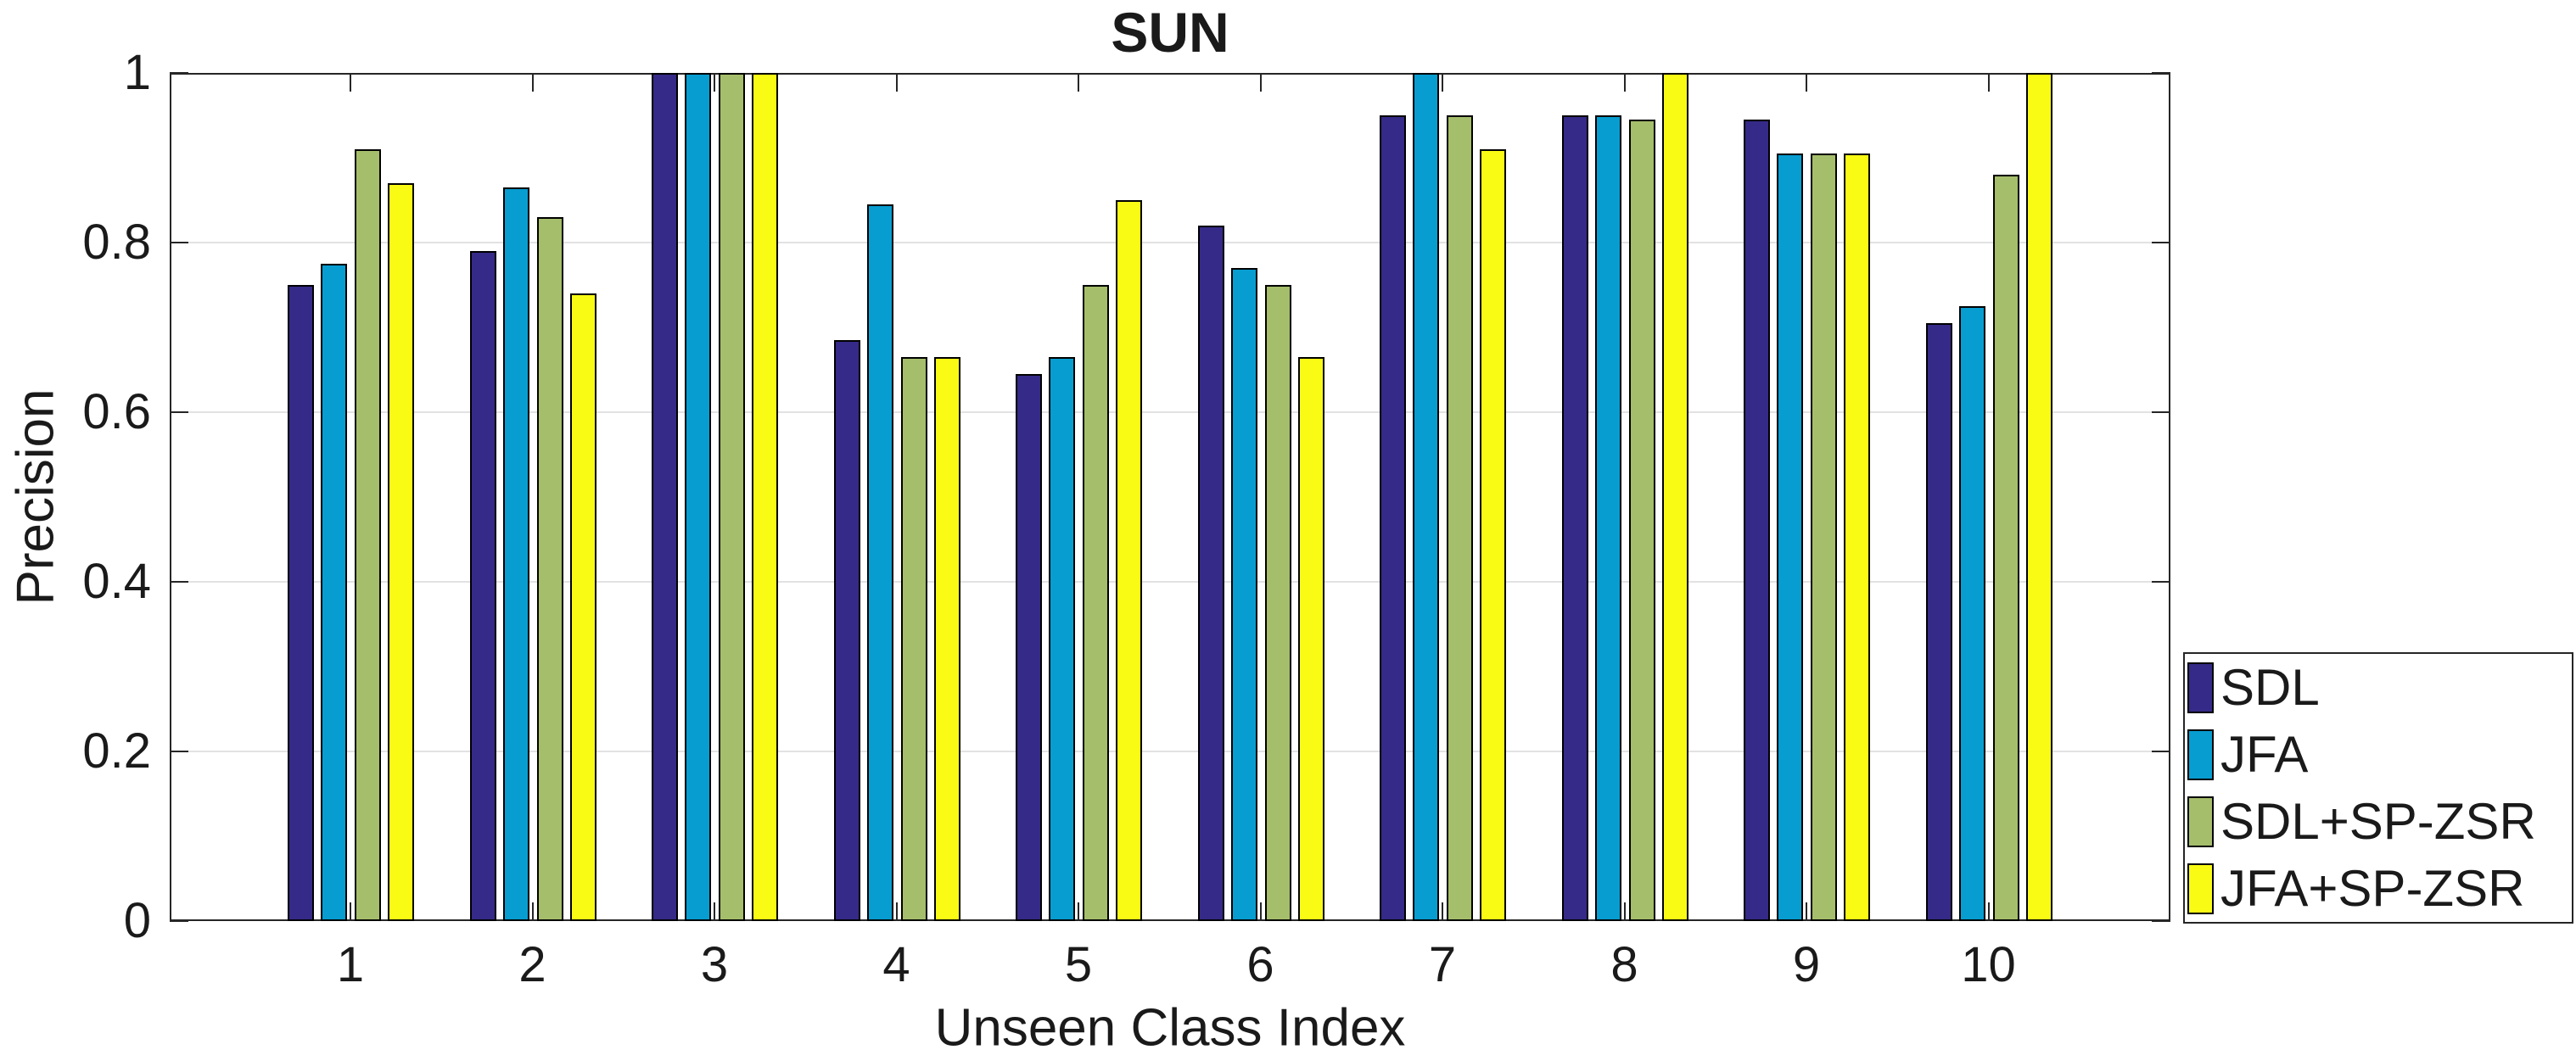 This screenshot has width=2576, height=1061. What do you see at coordinates (2379, 687) in the screenshot?
I see `legend-item: SDL` at bounding box center [2379, 687].